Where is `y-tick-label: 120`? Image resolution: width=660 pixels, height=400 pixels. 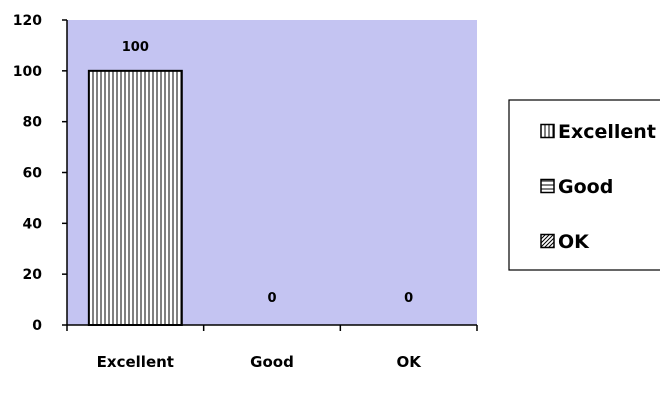 y-tick-label: 120 is located at coordinates (27, 21).